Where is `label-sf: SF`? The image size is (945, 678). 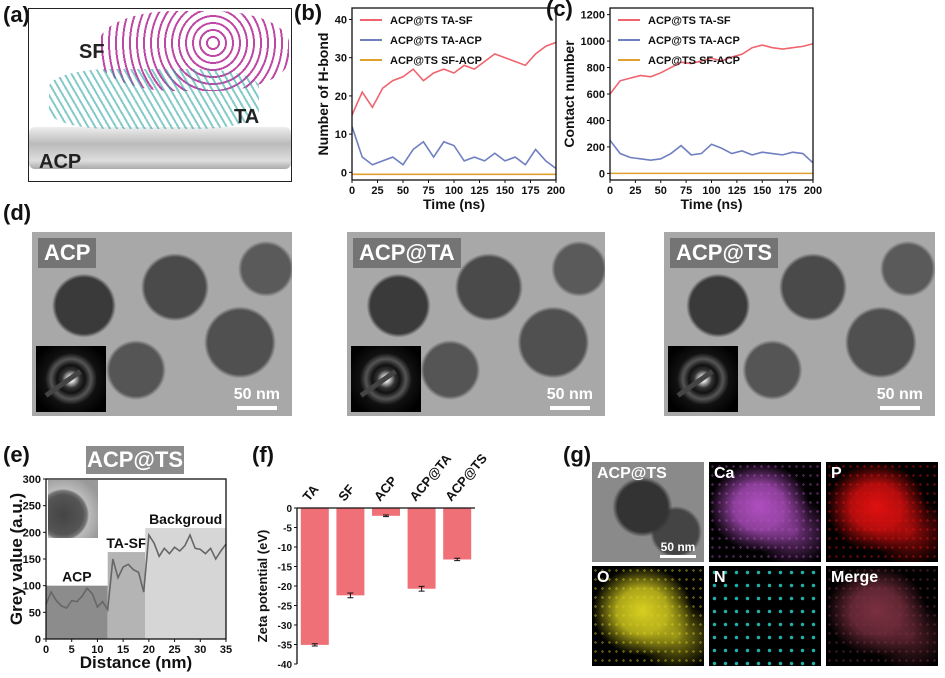 label-sf: SF is located at coordinates (92, 52).